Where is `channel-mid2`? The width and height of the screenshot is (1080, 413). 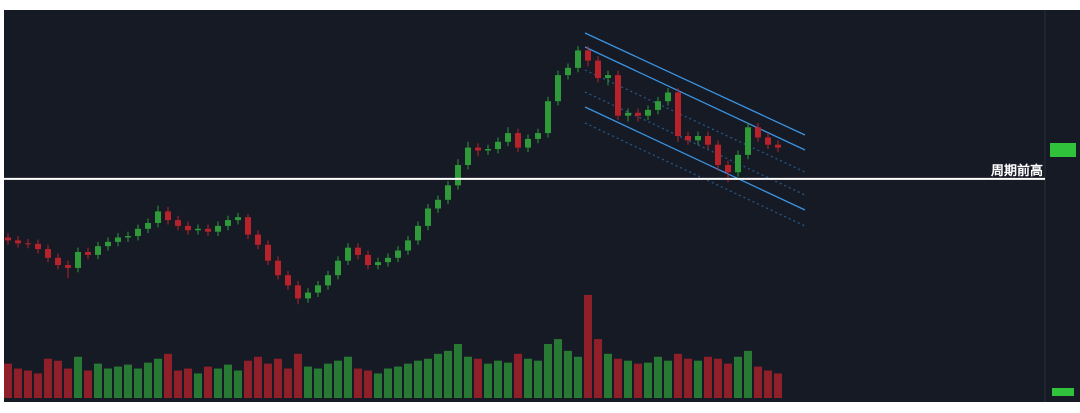
channel-mid2 is located at coordinates (695, 143).